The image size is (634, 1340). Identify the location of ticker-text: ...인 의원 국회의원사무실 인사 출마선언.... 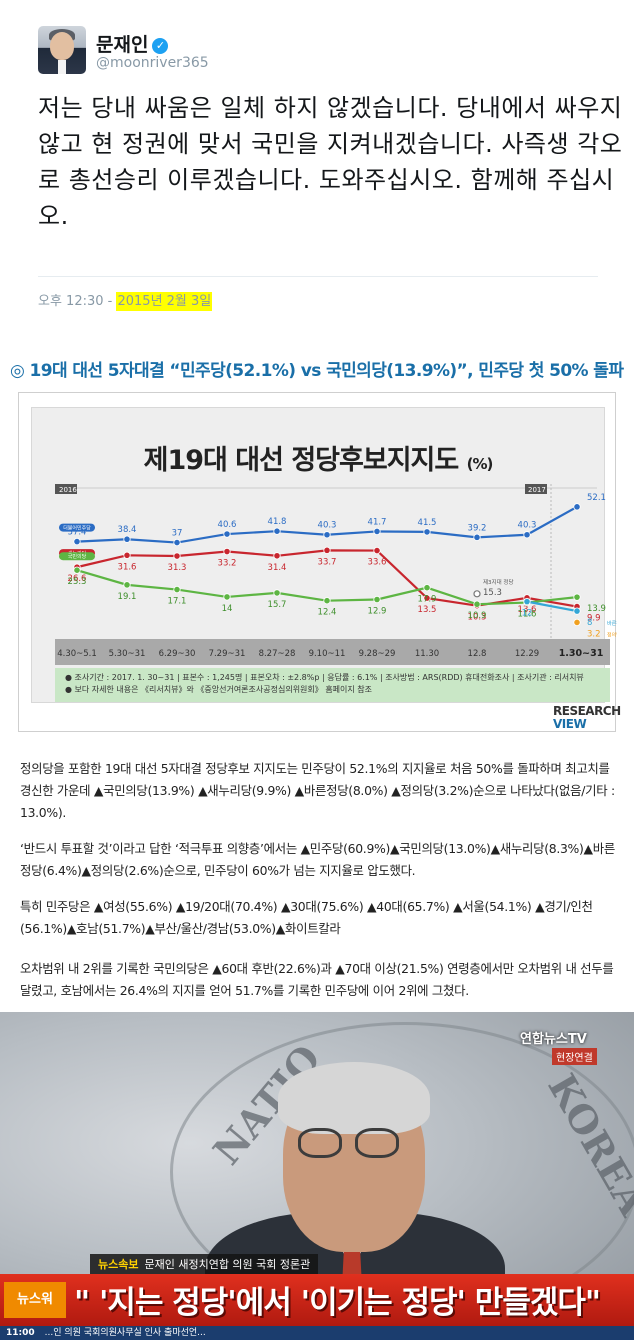
(125, 1333).